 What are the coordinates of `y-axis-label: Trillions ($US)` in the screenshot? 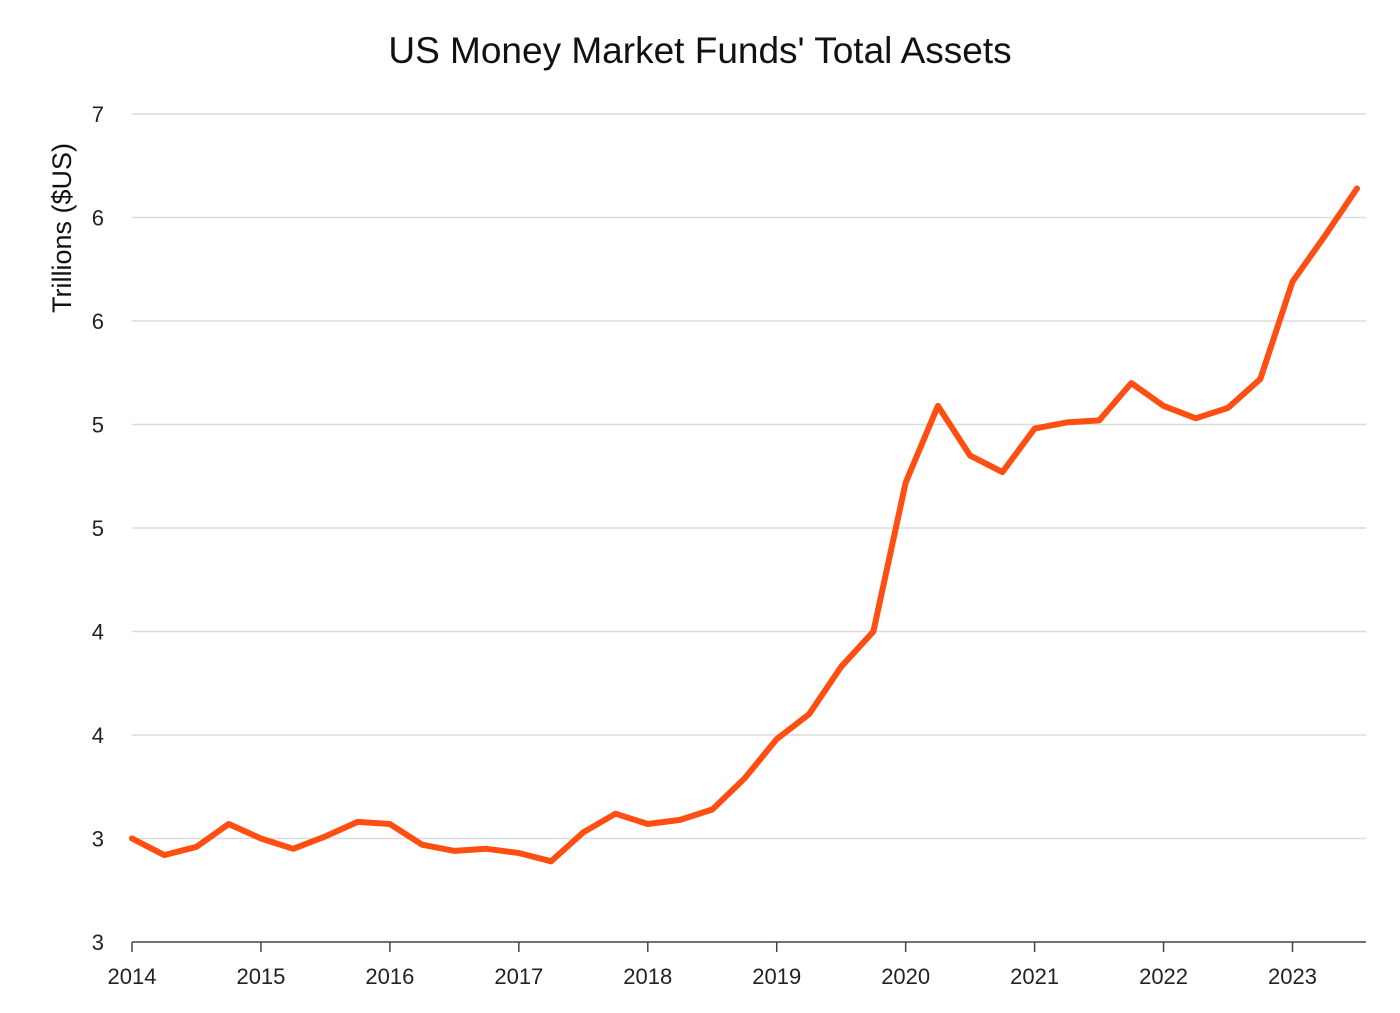 It's located at (62, 228).